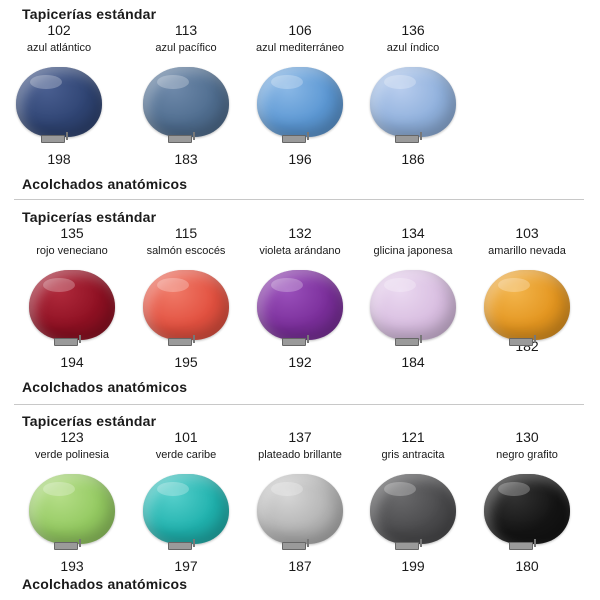  I want to click on swatch-code: 101, so click(186, 437).